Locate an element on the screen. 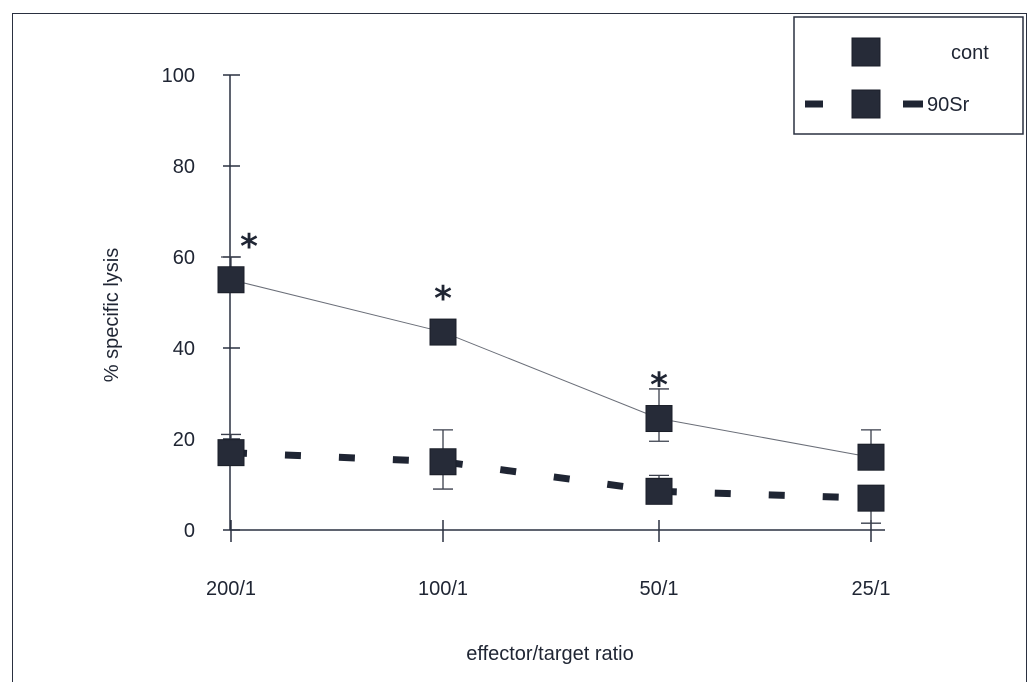 Image resolution: width=1029 pixels, height=682 pixels. y-axis-label: % specific lysis is located at coordinates (112, 315).